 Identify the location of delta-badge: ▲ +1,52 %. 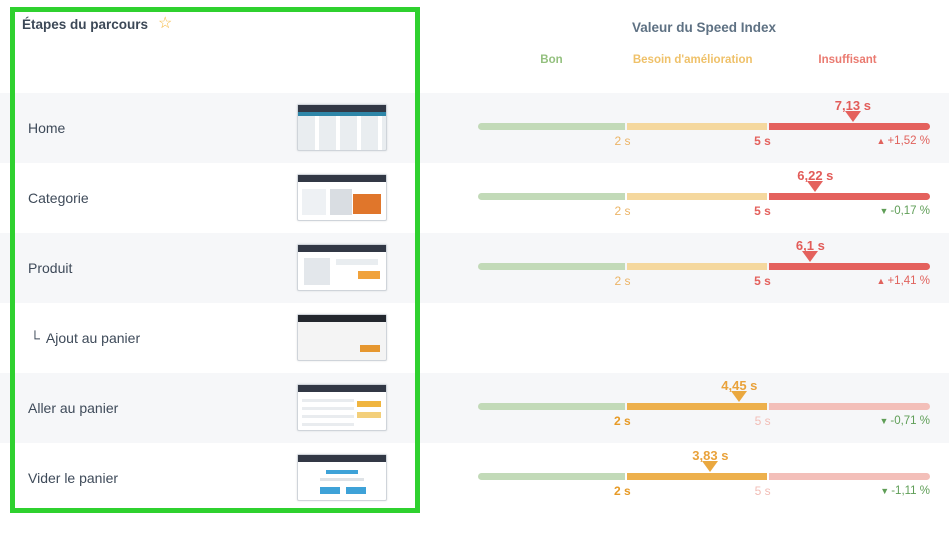
(903, 141).